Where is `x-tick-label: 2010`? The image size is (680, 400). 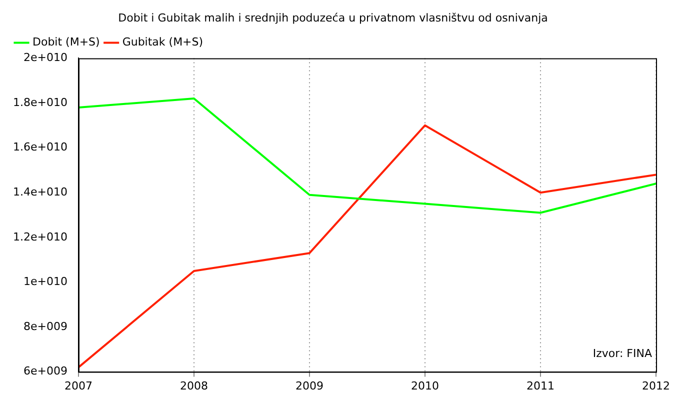 x-tick-label: 2010 is located at coordinates (424, 385).